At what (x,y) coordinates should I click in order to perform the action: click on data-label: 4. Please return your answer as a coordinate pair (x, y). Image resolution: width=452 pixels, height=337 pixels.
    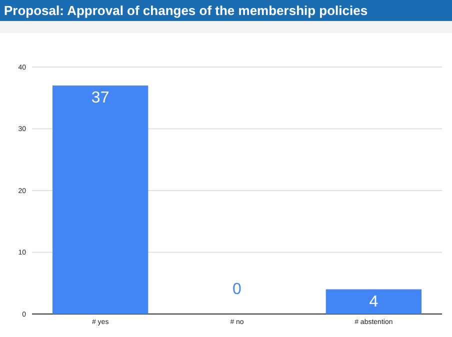
    Looking at the image, I should click on (373, 301).